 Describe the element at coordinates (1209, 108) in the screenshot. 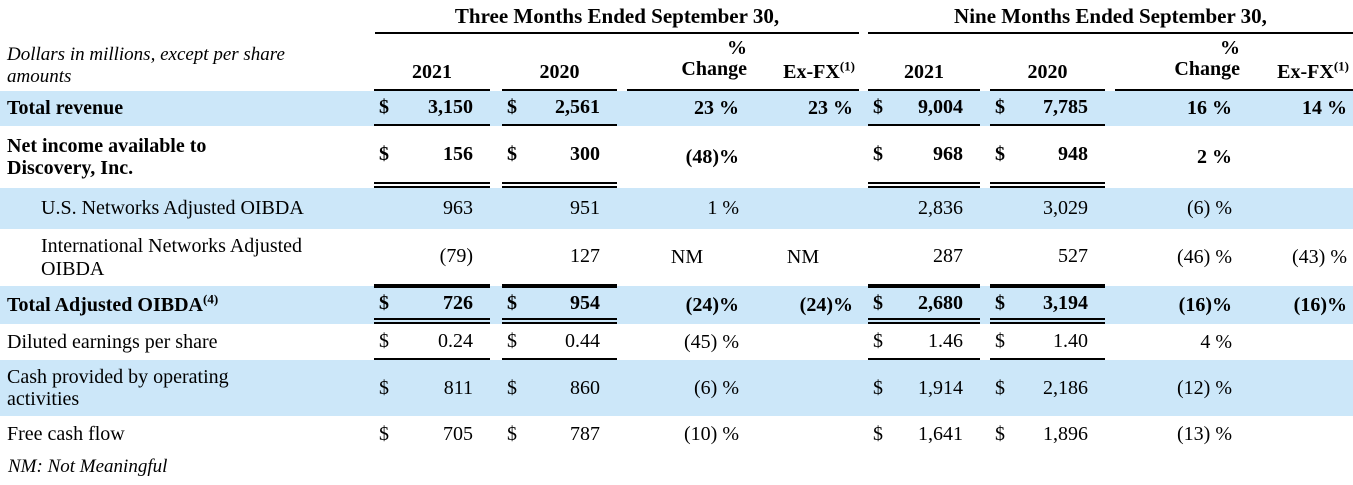

I see `pct-change-cell: 16 %` at that location.